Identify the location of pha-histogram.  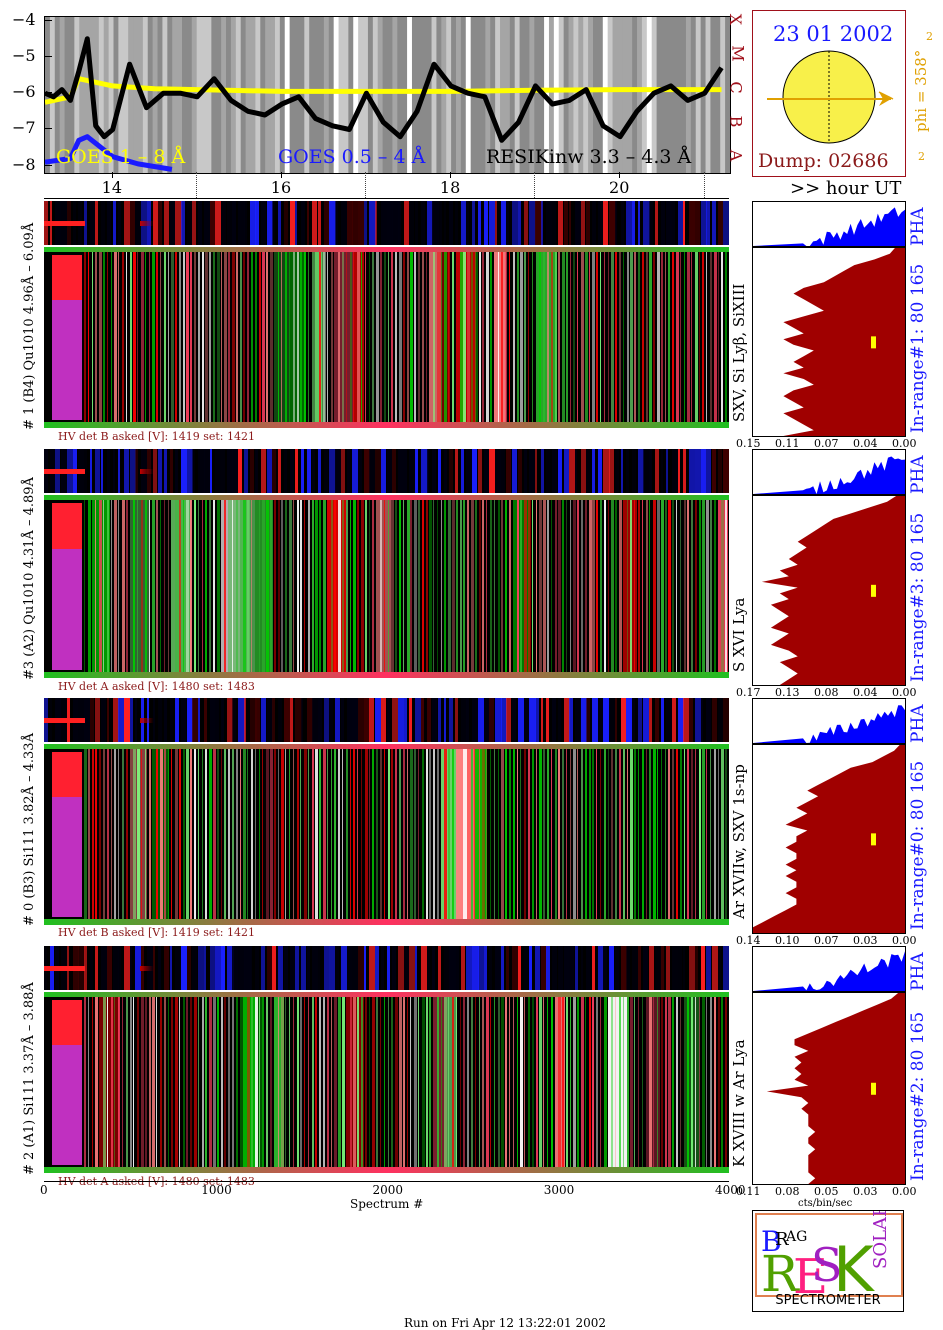
(829, 721).